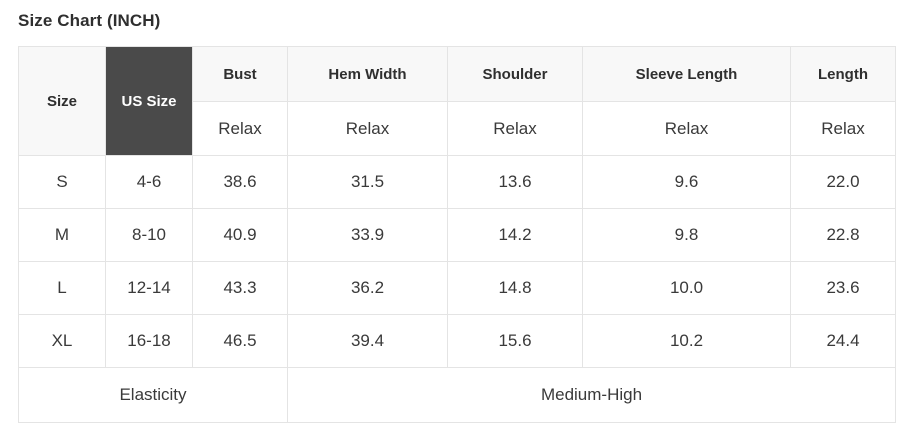 Image resolution: width=913 pixels, height=433 pixels. What do you see at coordinates (843, 74) in the screenshot?
I see `column-header-length: Length` at bounding box center [843, 74].